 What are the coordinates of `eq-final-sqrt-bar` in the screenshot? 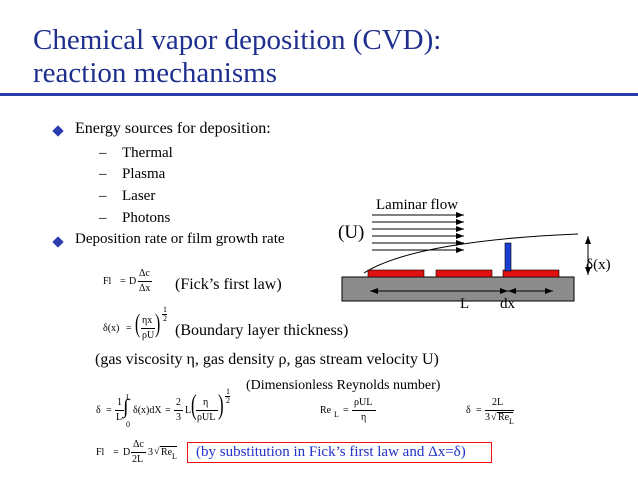 It's located at (168, 446).